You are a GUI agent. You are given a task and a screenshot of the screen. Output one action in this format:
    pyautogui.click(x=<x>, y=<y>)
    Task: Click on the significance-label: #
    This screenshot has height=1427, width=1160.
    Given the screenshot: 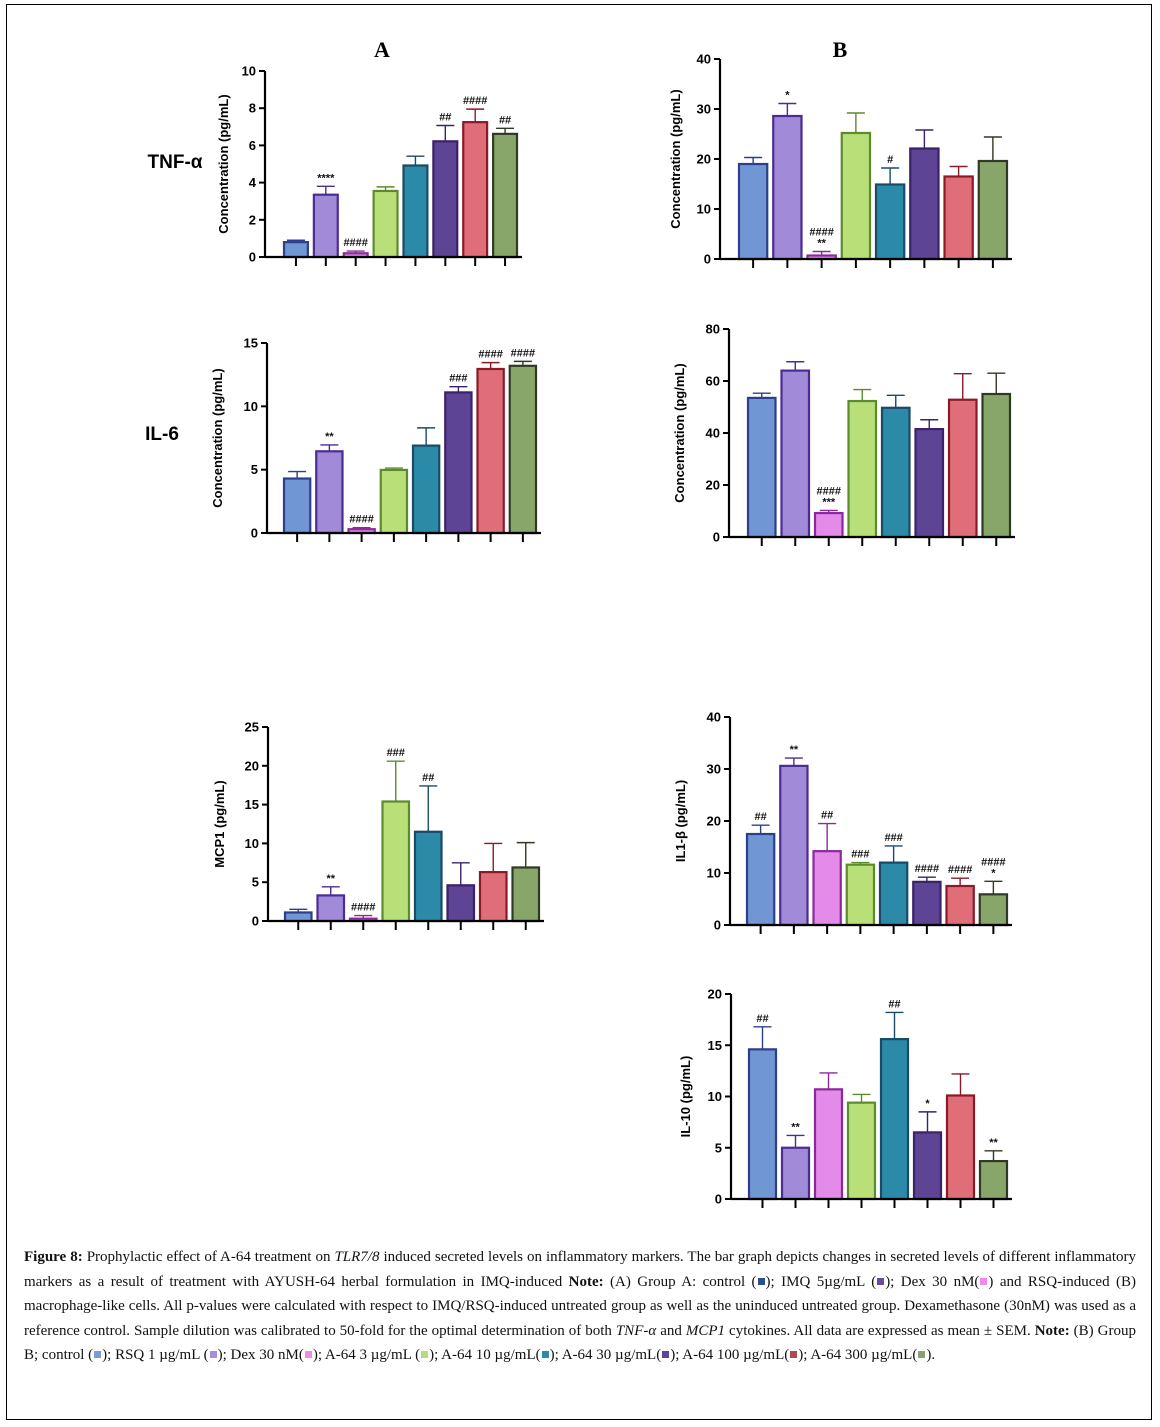 What is the action you would take?
    pyautogui.click(x=890, y=160)
    